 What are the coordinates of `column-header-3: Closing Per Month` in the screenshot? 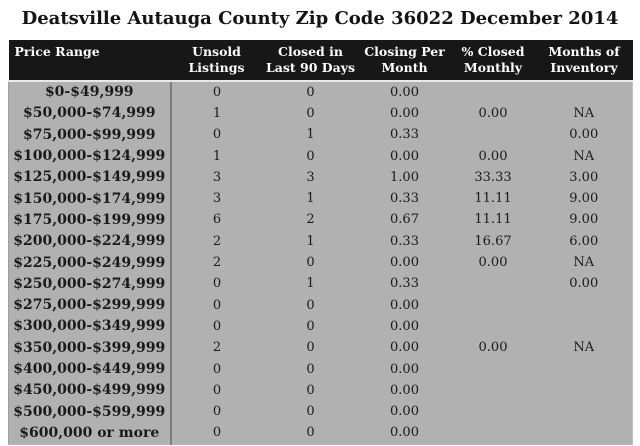 It's located at (404, 61).